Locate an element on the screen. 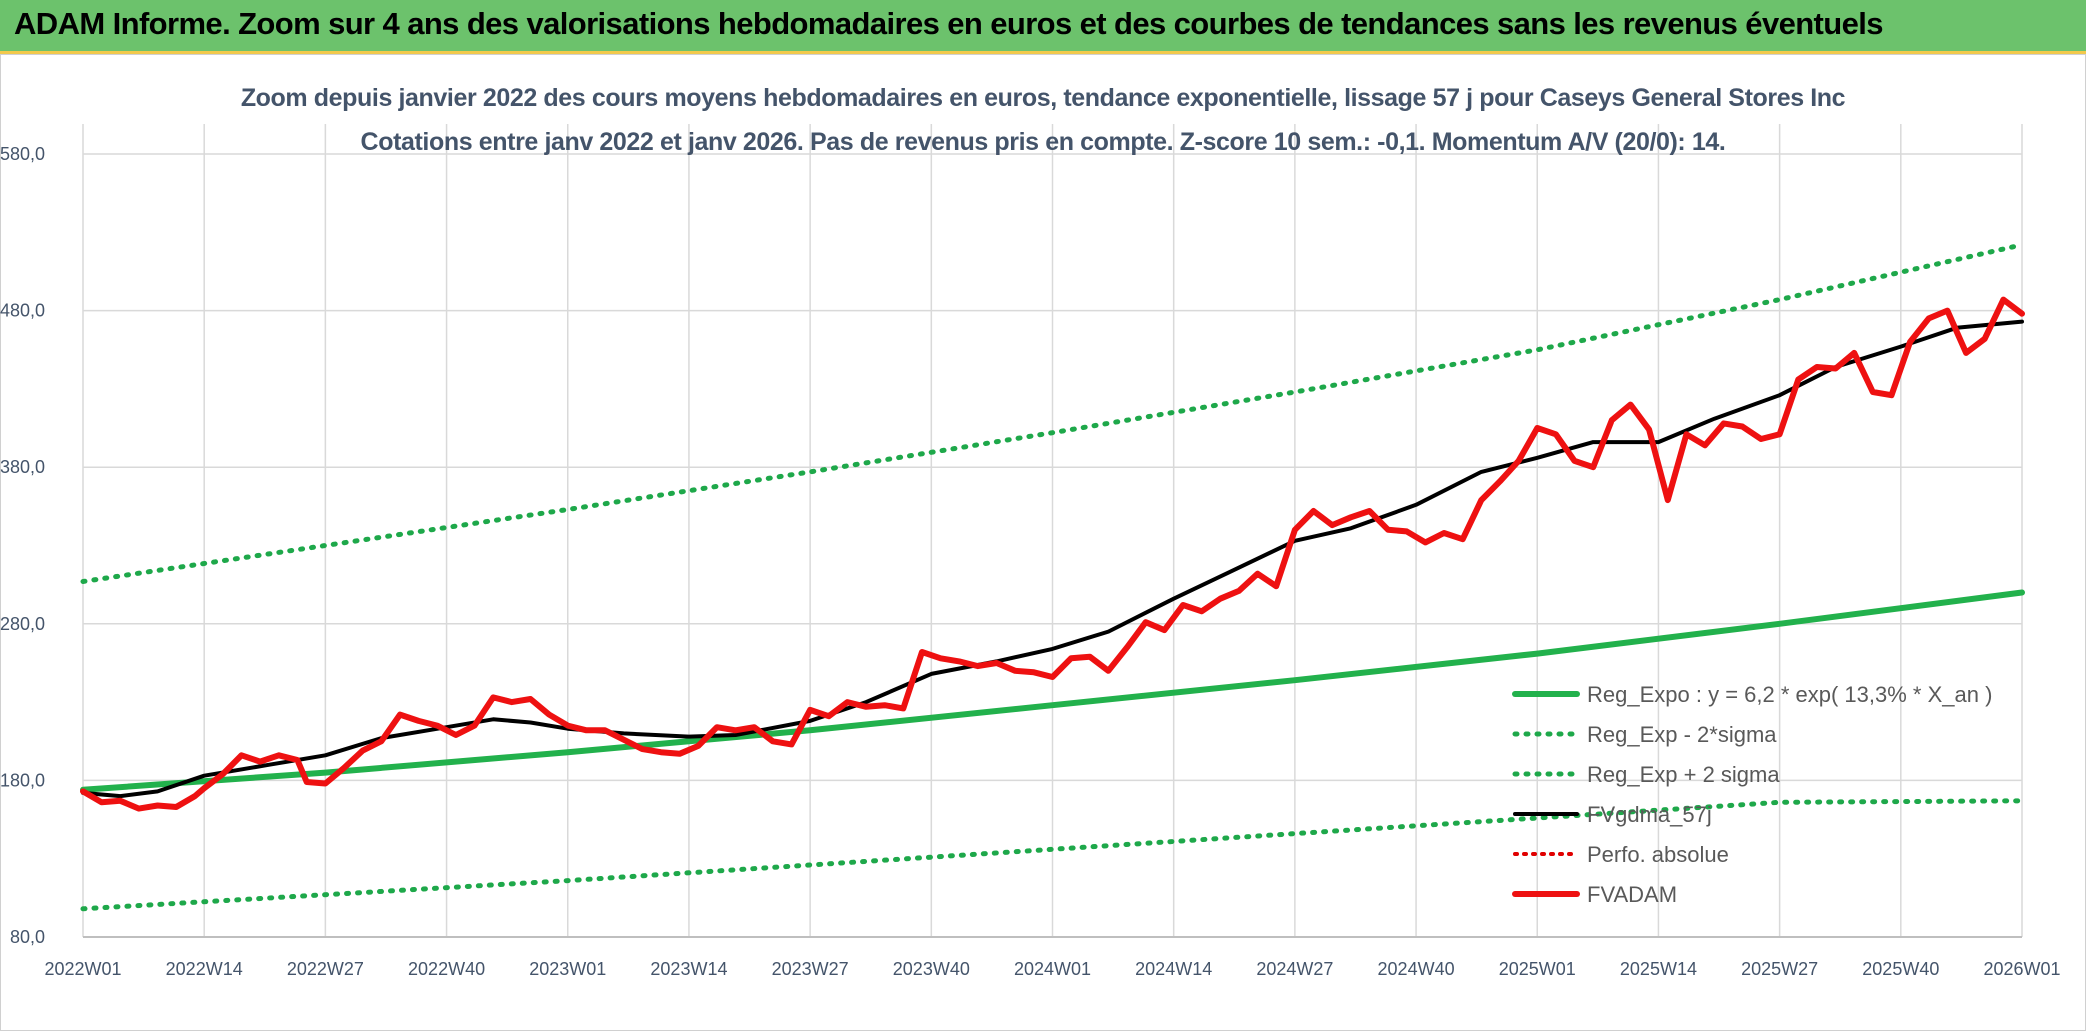  x-tick-label: 2023W14 is located at coordinates (688, 969).